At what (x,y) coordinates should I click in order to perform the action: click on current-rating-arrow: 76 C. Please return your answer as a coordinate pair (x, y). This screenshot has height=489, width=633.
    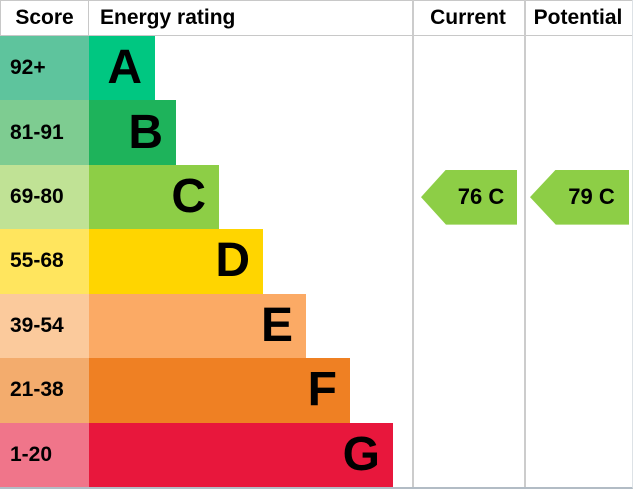
    Looking at the image, I should click on (469, 197).